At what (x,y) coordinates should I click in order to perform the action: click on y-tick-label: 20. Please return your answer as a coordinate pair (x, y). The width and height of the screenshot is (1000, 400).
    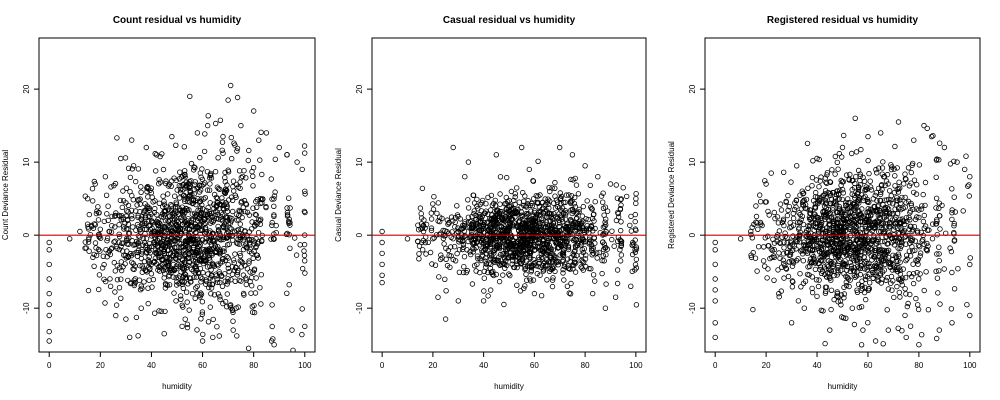
    Looking at the image, I should click on (692, 88).